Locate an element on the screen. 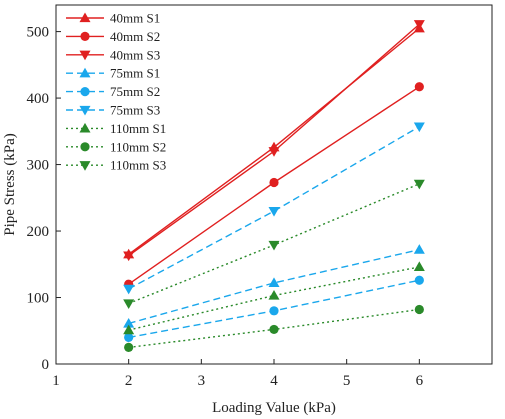 Image resolution: width=505 pixels, height=419 pixels. legend-label: 40mm S1 is located at coordinates (135, 18).